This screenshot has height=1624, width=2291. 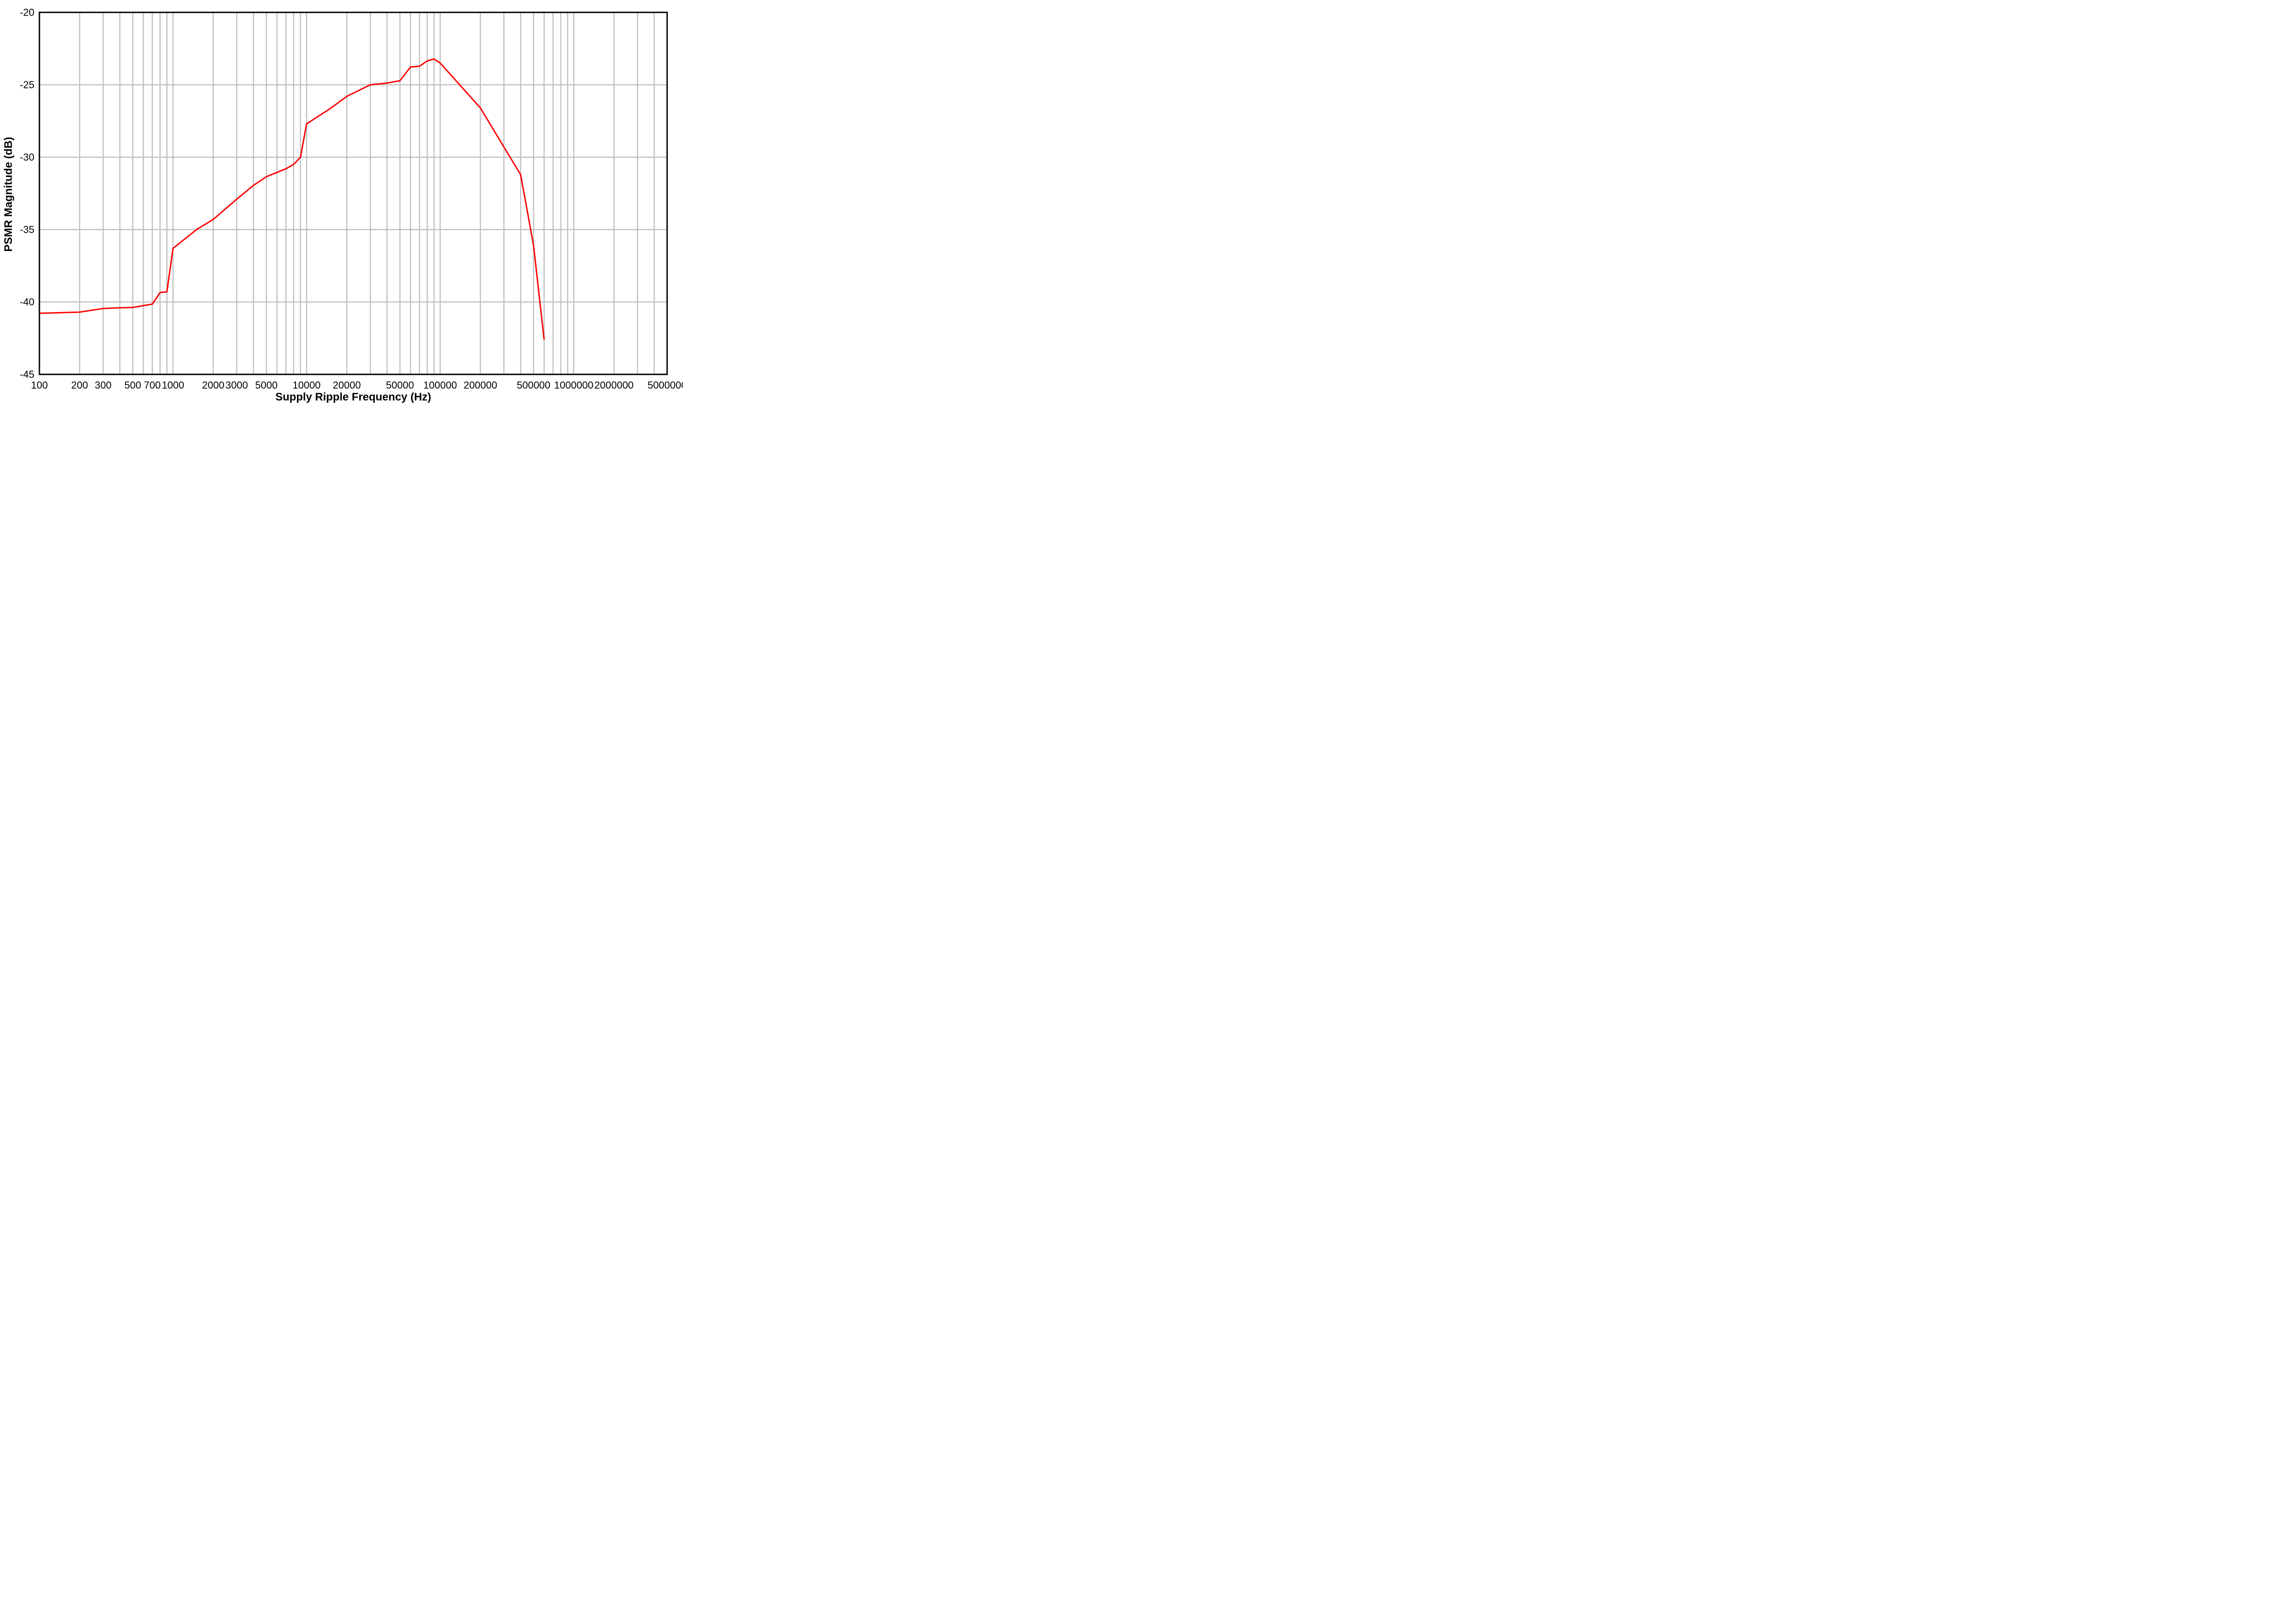 I want to click on x-tick-label: 200000, so click(x=481, y=385).